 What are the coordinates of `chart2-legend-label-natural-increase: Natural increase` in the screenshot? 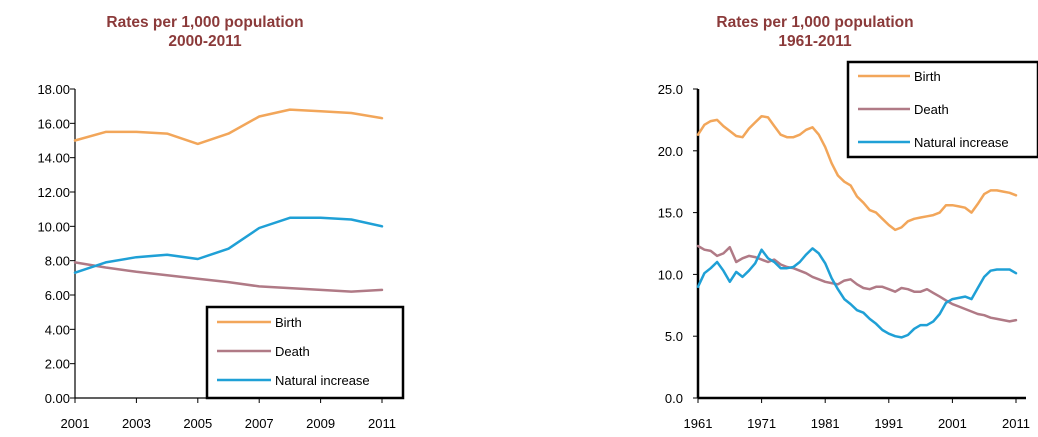 It's located at (961, 142).